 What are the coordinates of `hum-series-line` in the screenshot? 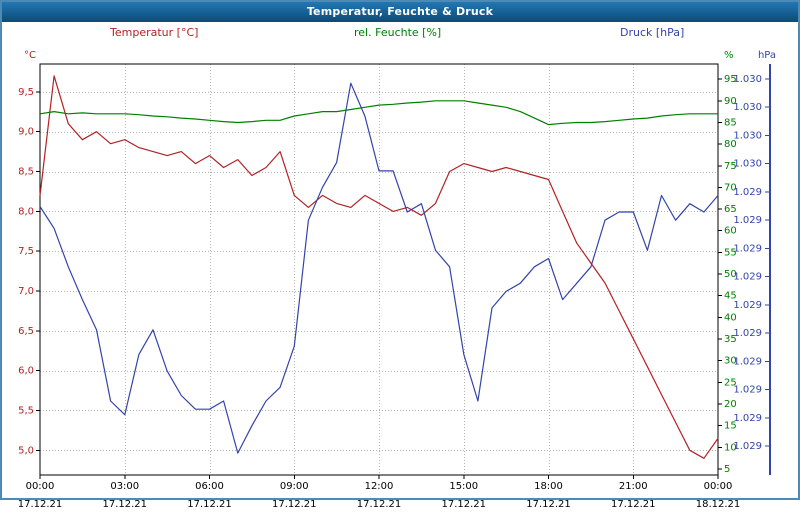 It's located at (378, 113).